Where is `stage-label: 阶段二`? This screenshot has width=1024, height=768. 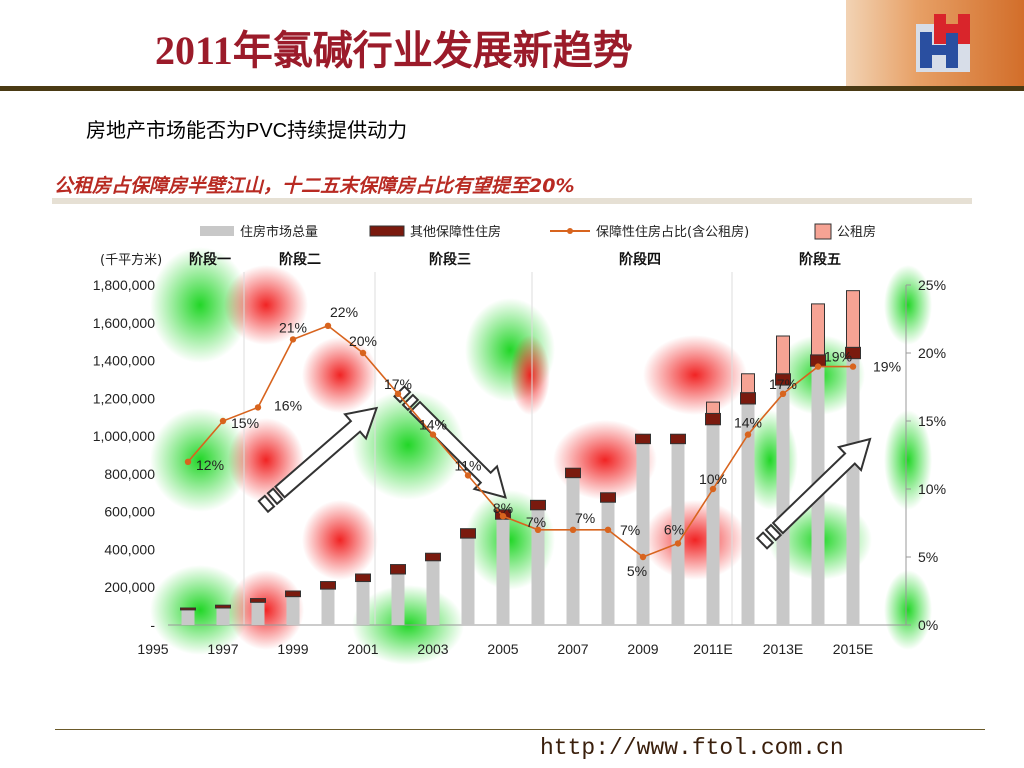
stage-label: 阶段二 is located at coordinates (300, 259).